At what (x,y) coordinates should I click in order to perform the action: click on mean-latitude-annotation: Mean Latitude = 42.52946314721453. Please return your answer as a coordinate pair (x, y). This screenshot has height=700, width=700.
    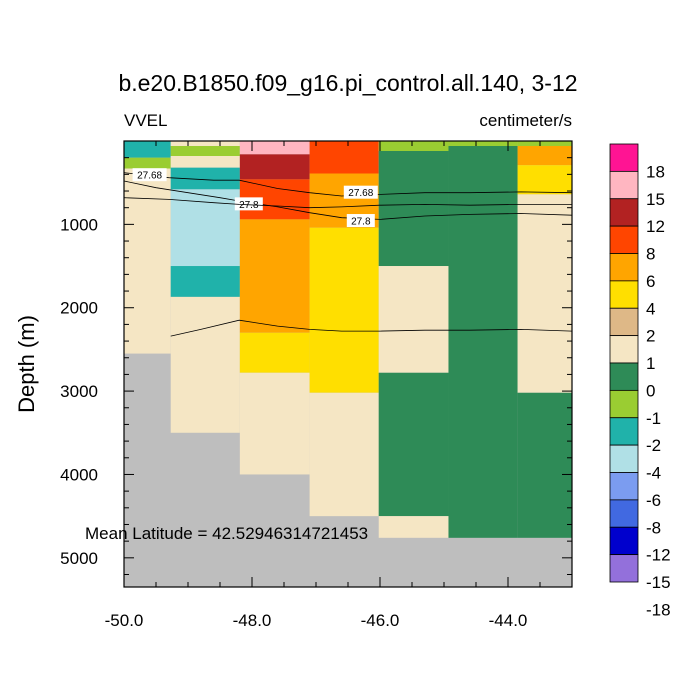
    Looking at the image, I should click on (226, 533).